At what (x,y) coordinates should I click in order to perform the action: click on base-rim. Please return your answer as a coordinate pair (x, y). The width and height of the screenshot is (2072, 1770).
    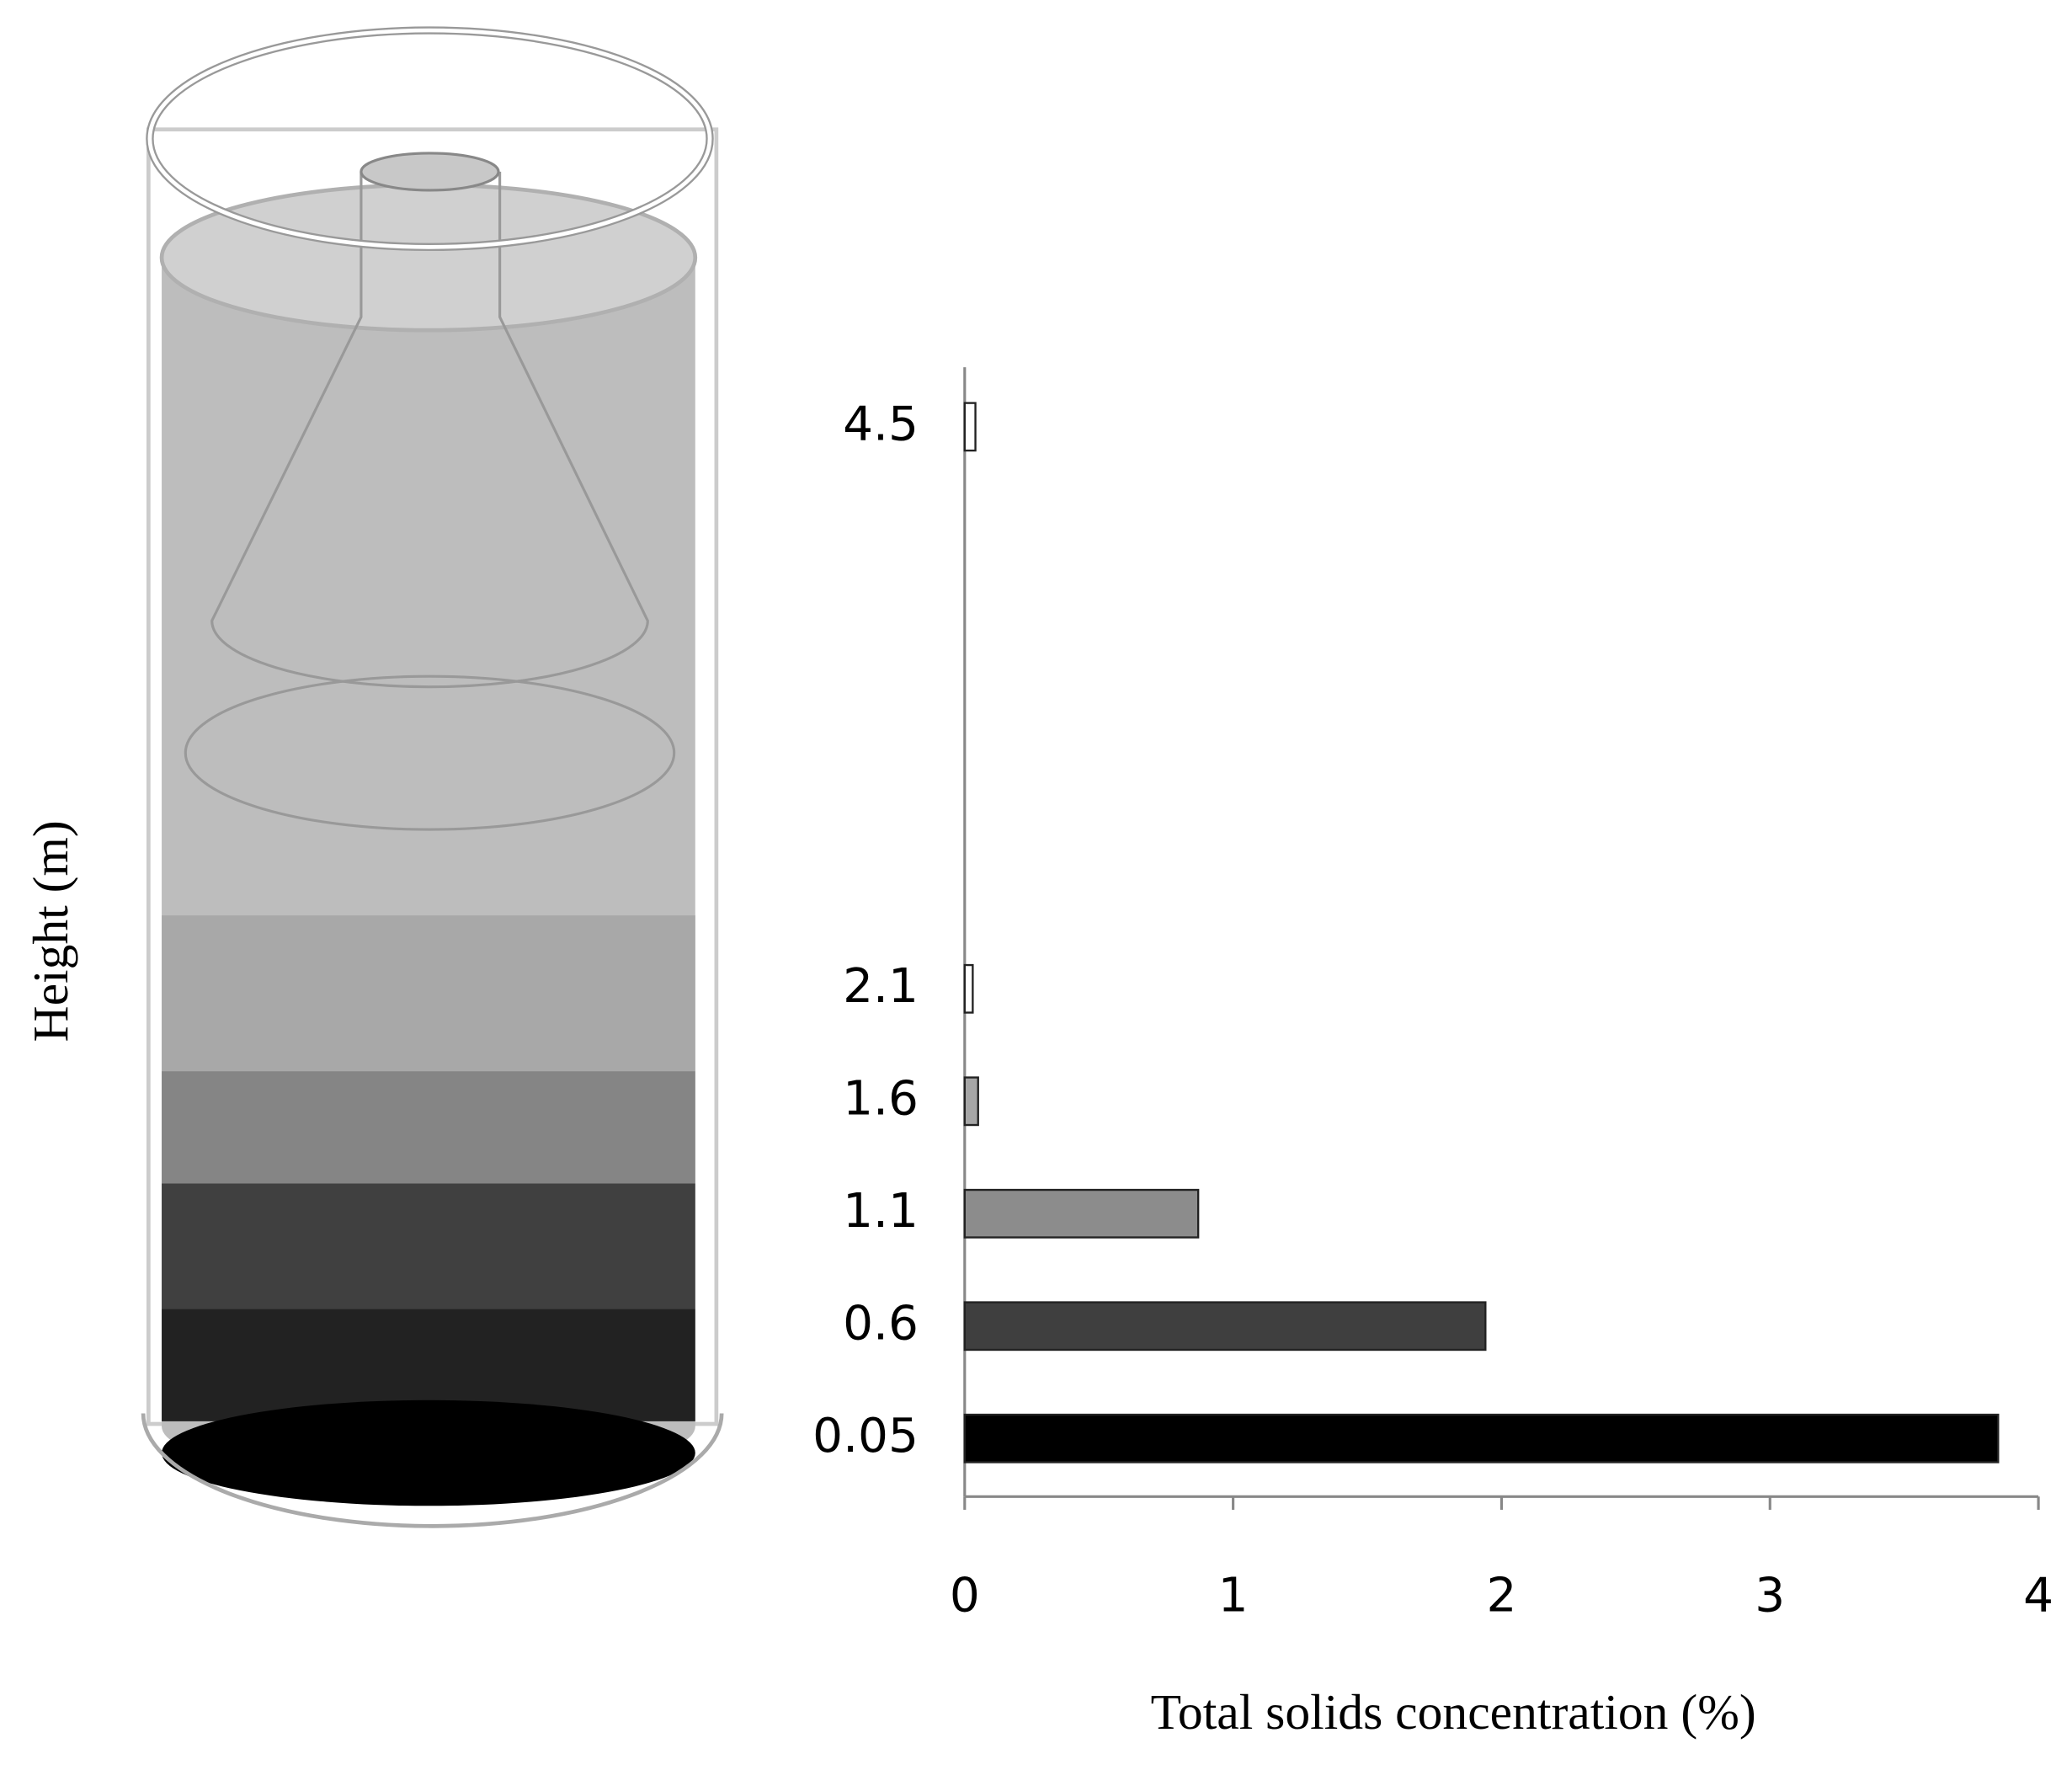
    Looking at the image, I should click on (433, 1470).